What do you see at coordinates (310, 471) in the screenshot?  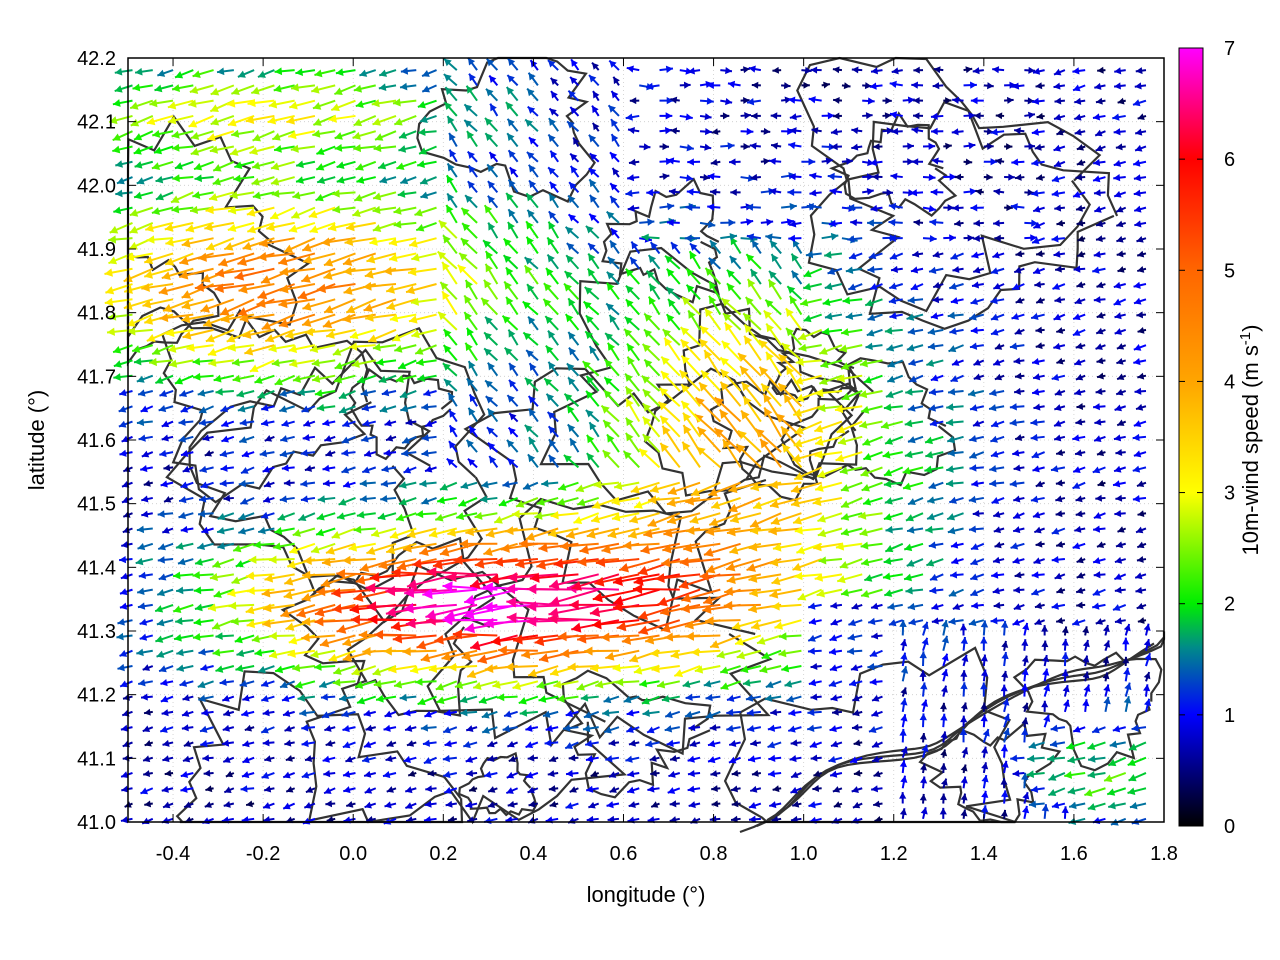 I see `terrain-contour` at bounding box center [310, 471].